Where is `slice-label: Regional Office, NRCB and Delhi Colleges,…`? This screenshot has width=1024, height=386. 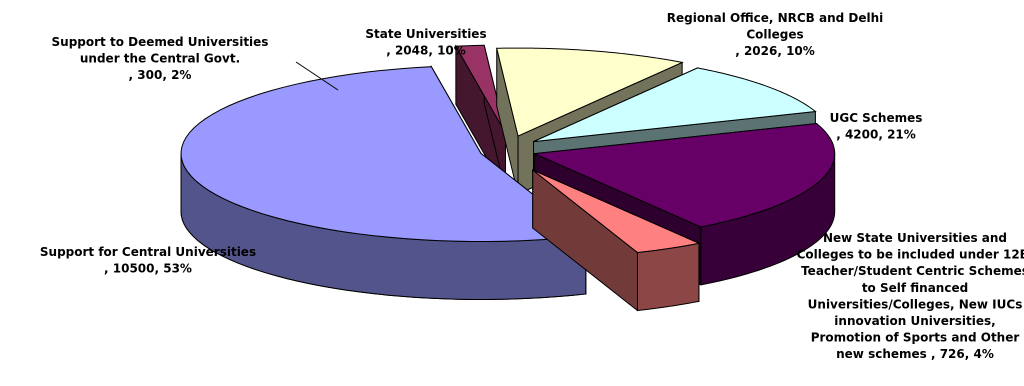 slice-label: Regional Office, NRCB and Delhi Colleges,… is located at coordinates (775, 34).